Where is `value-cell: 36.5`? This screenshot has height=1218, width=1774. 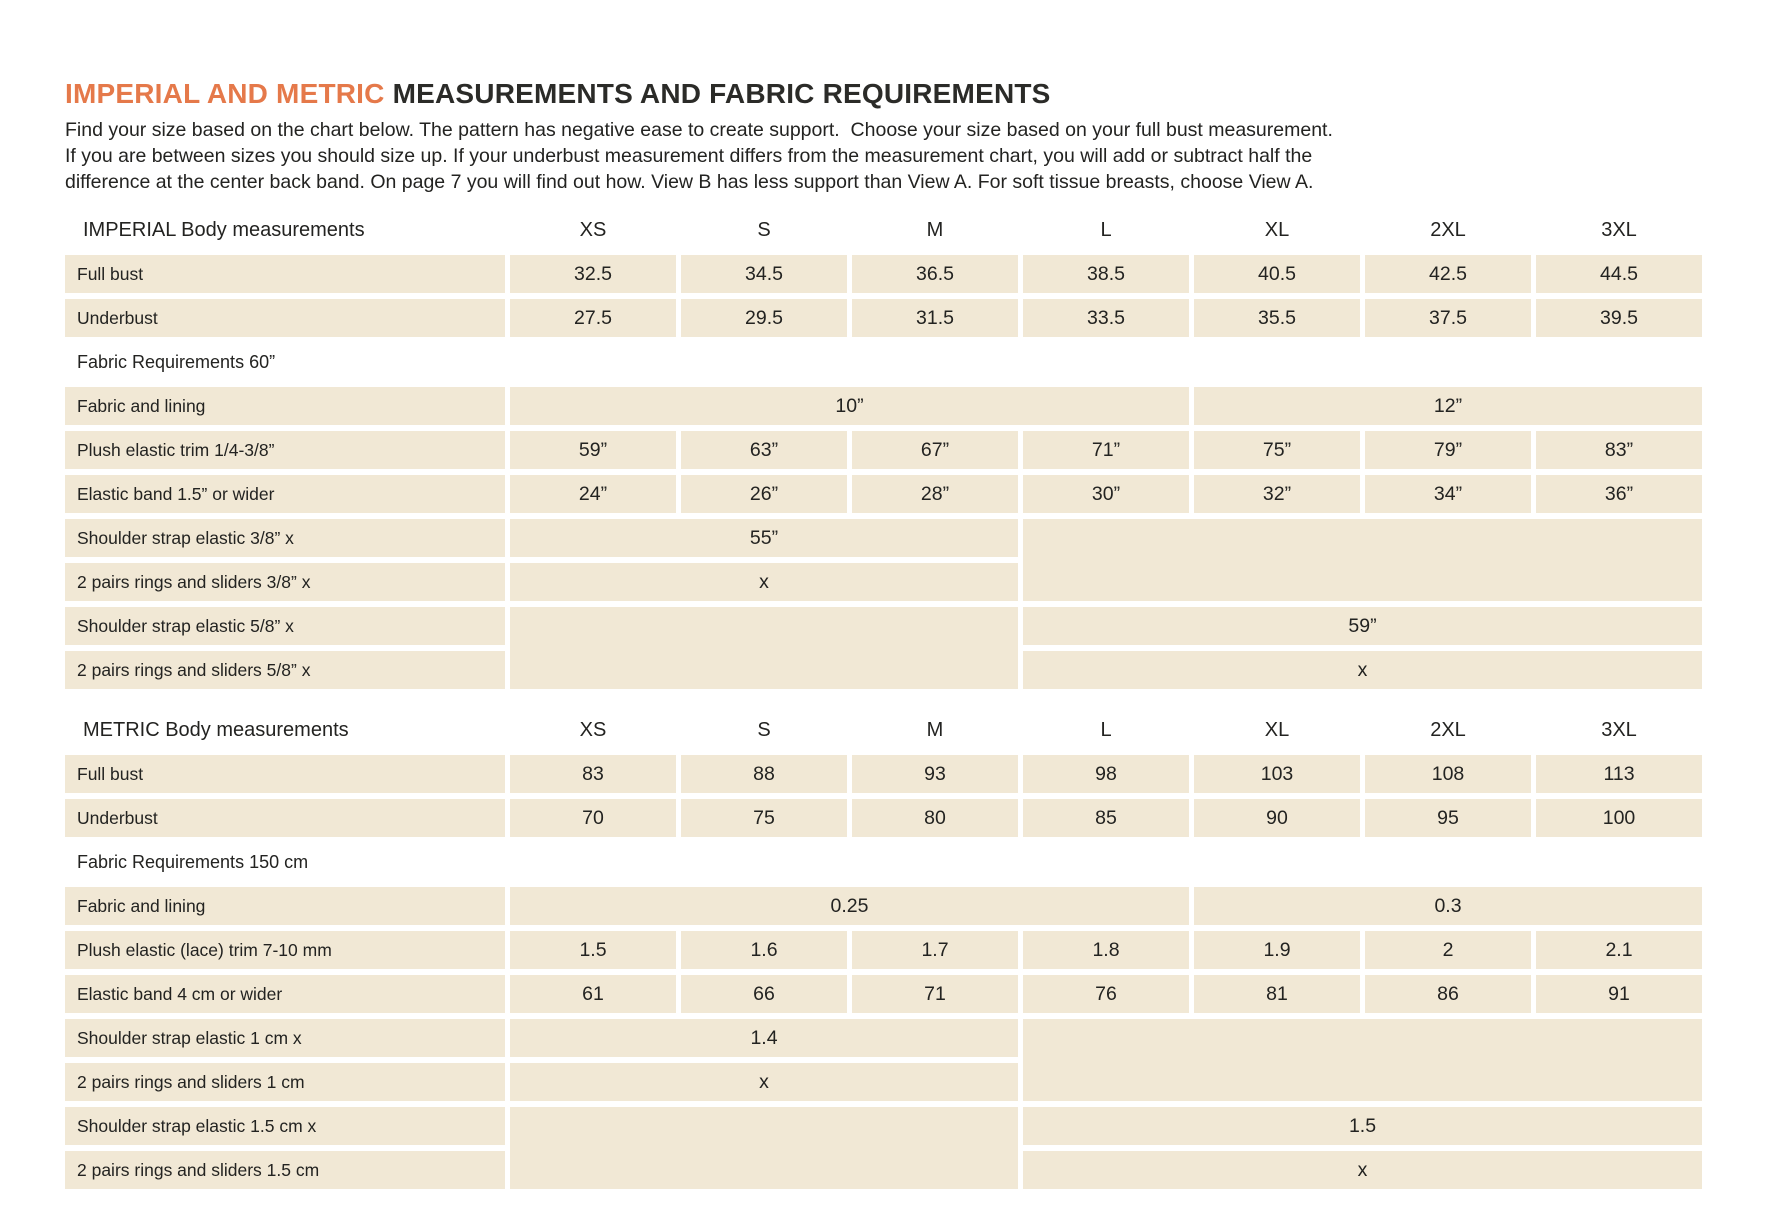 value-cell: 36.5 is located at coordinates (935, 274).